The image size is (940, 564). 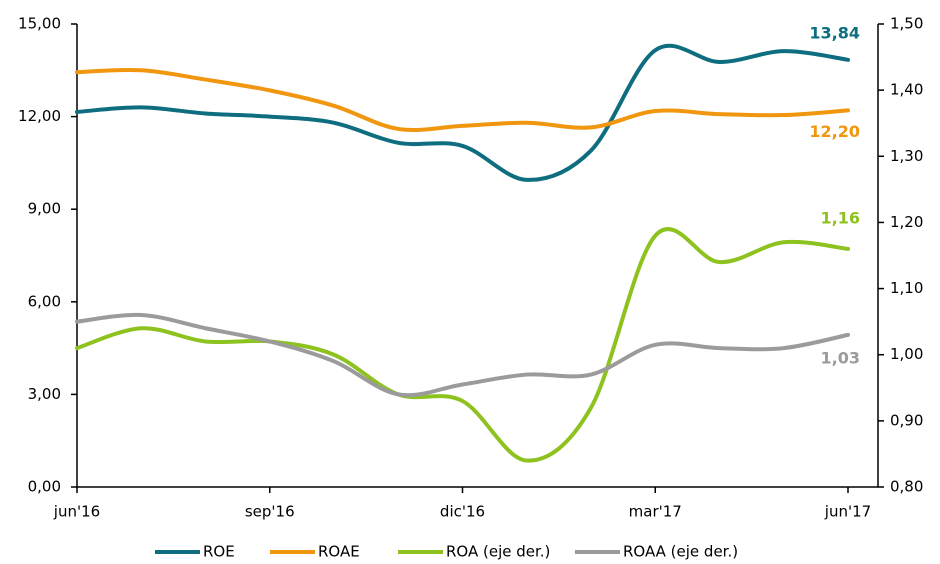 I want to click on legend-label: ROE, so click(x=219, y=552).